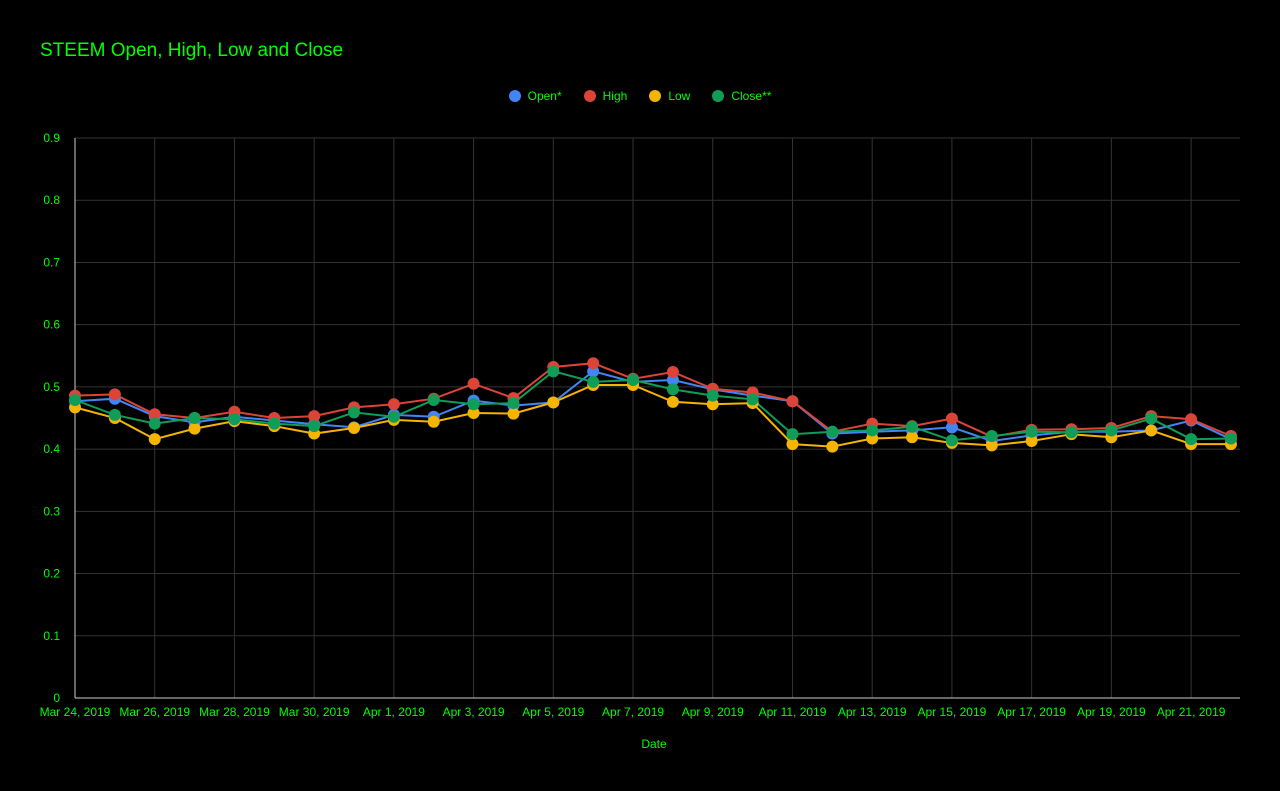 Image resolution: width=1280 pixels, height=791 pixels. I want to click on x-tick-label: Mar 30, 2019, so click(314, 712).